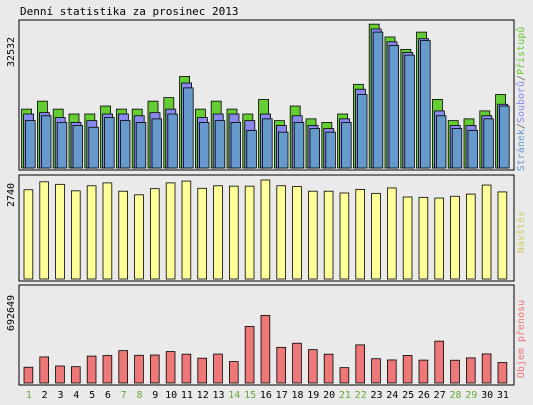 This screenshot has height=405, width=533. Describe the element at coordinates (129, 11) in the screenshot. I see `chart-title: Denní statistika za prosinec 2013` at that location.